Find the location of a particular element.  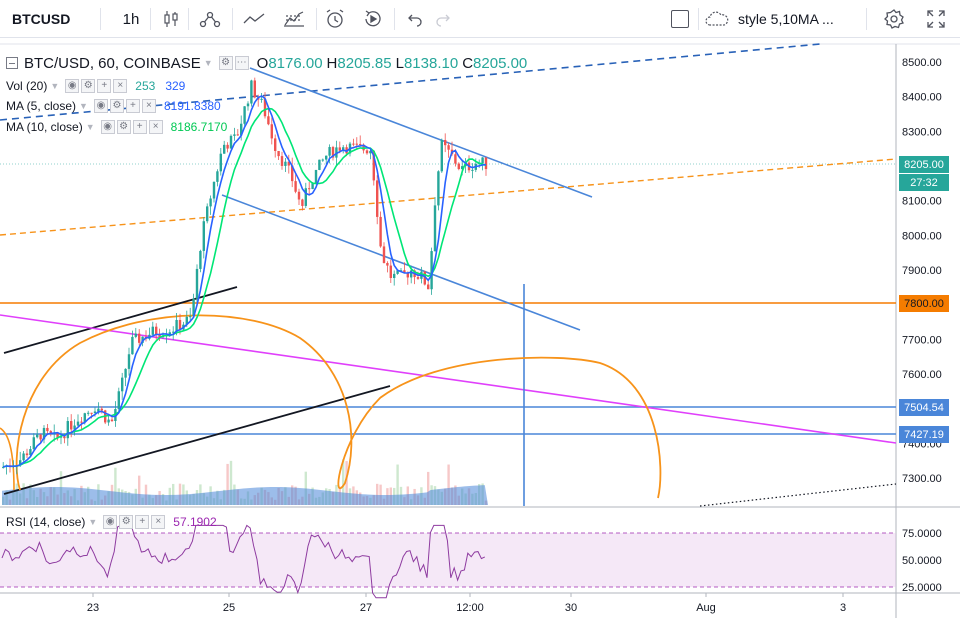

collapse-legend-button is located at coordinates (12, 63).